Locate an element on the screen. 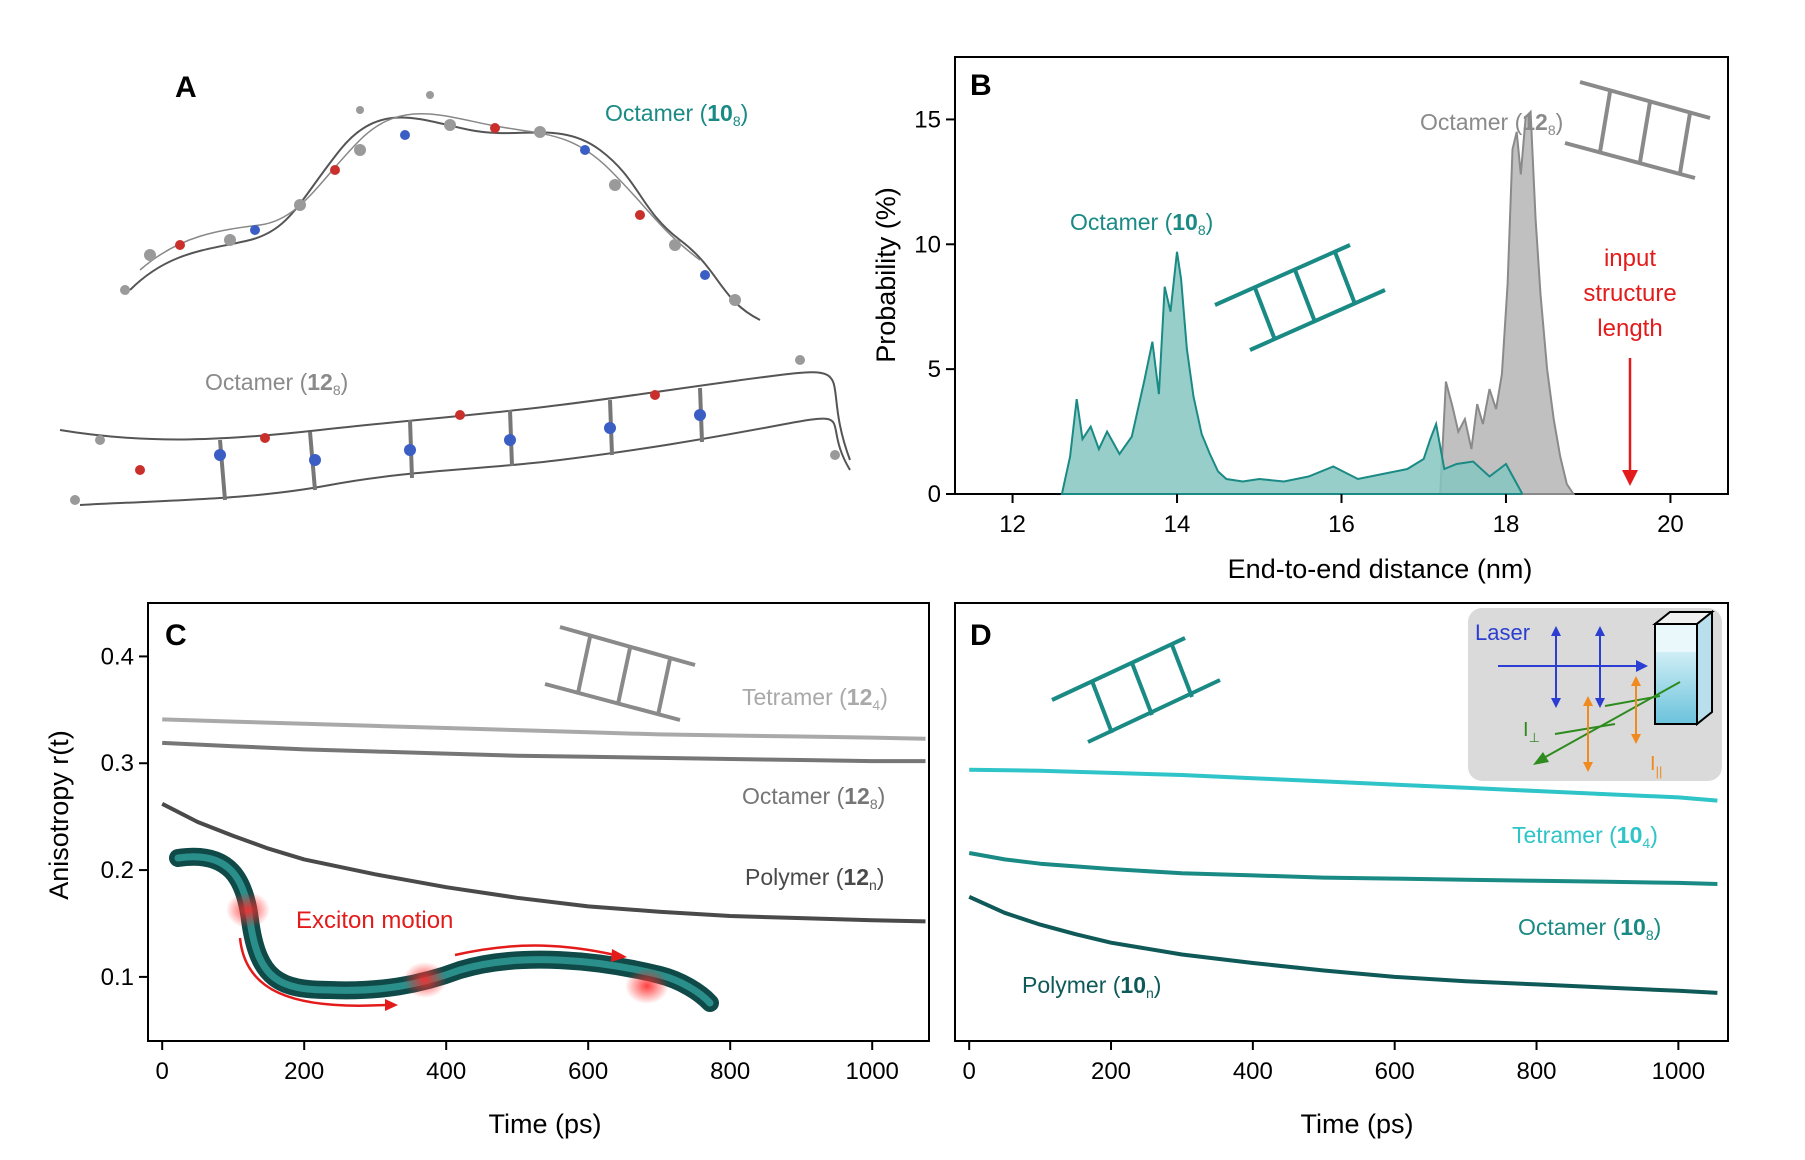 The image size is (1805, 1160). laser-pol-2-head-bottom is located at coordinates (1600, 703).